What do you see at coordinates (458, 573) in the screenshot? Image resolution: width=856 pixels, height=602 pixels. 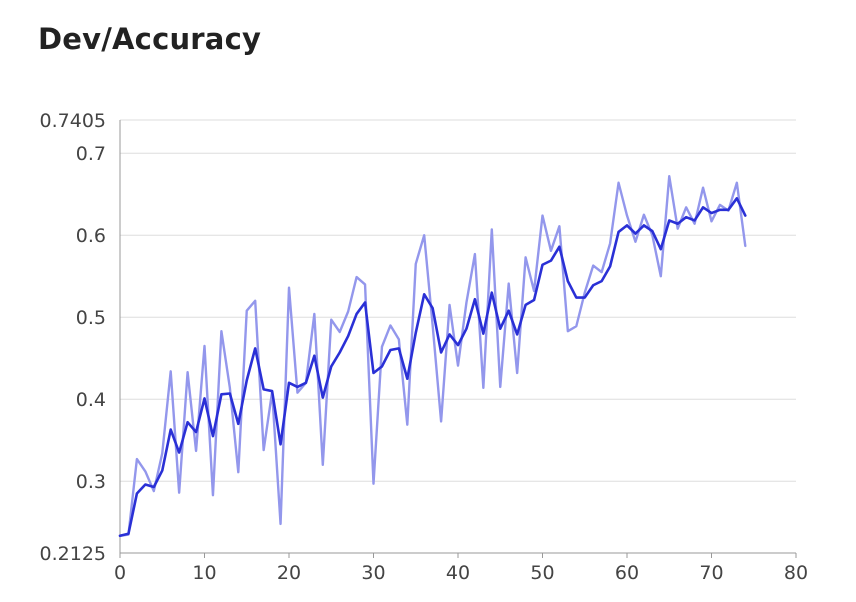 I see `x-tick-label: 40` at bounding box center [458, 573].